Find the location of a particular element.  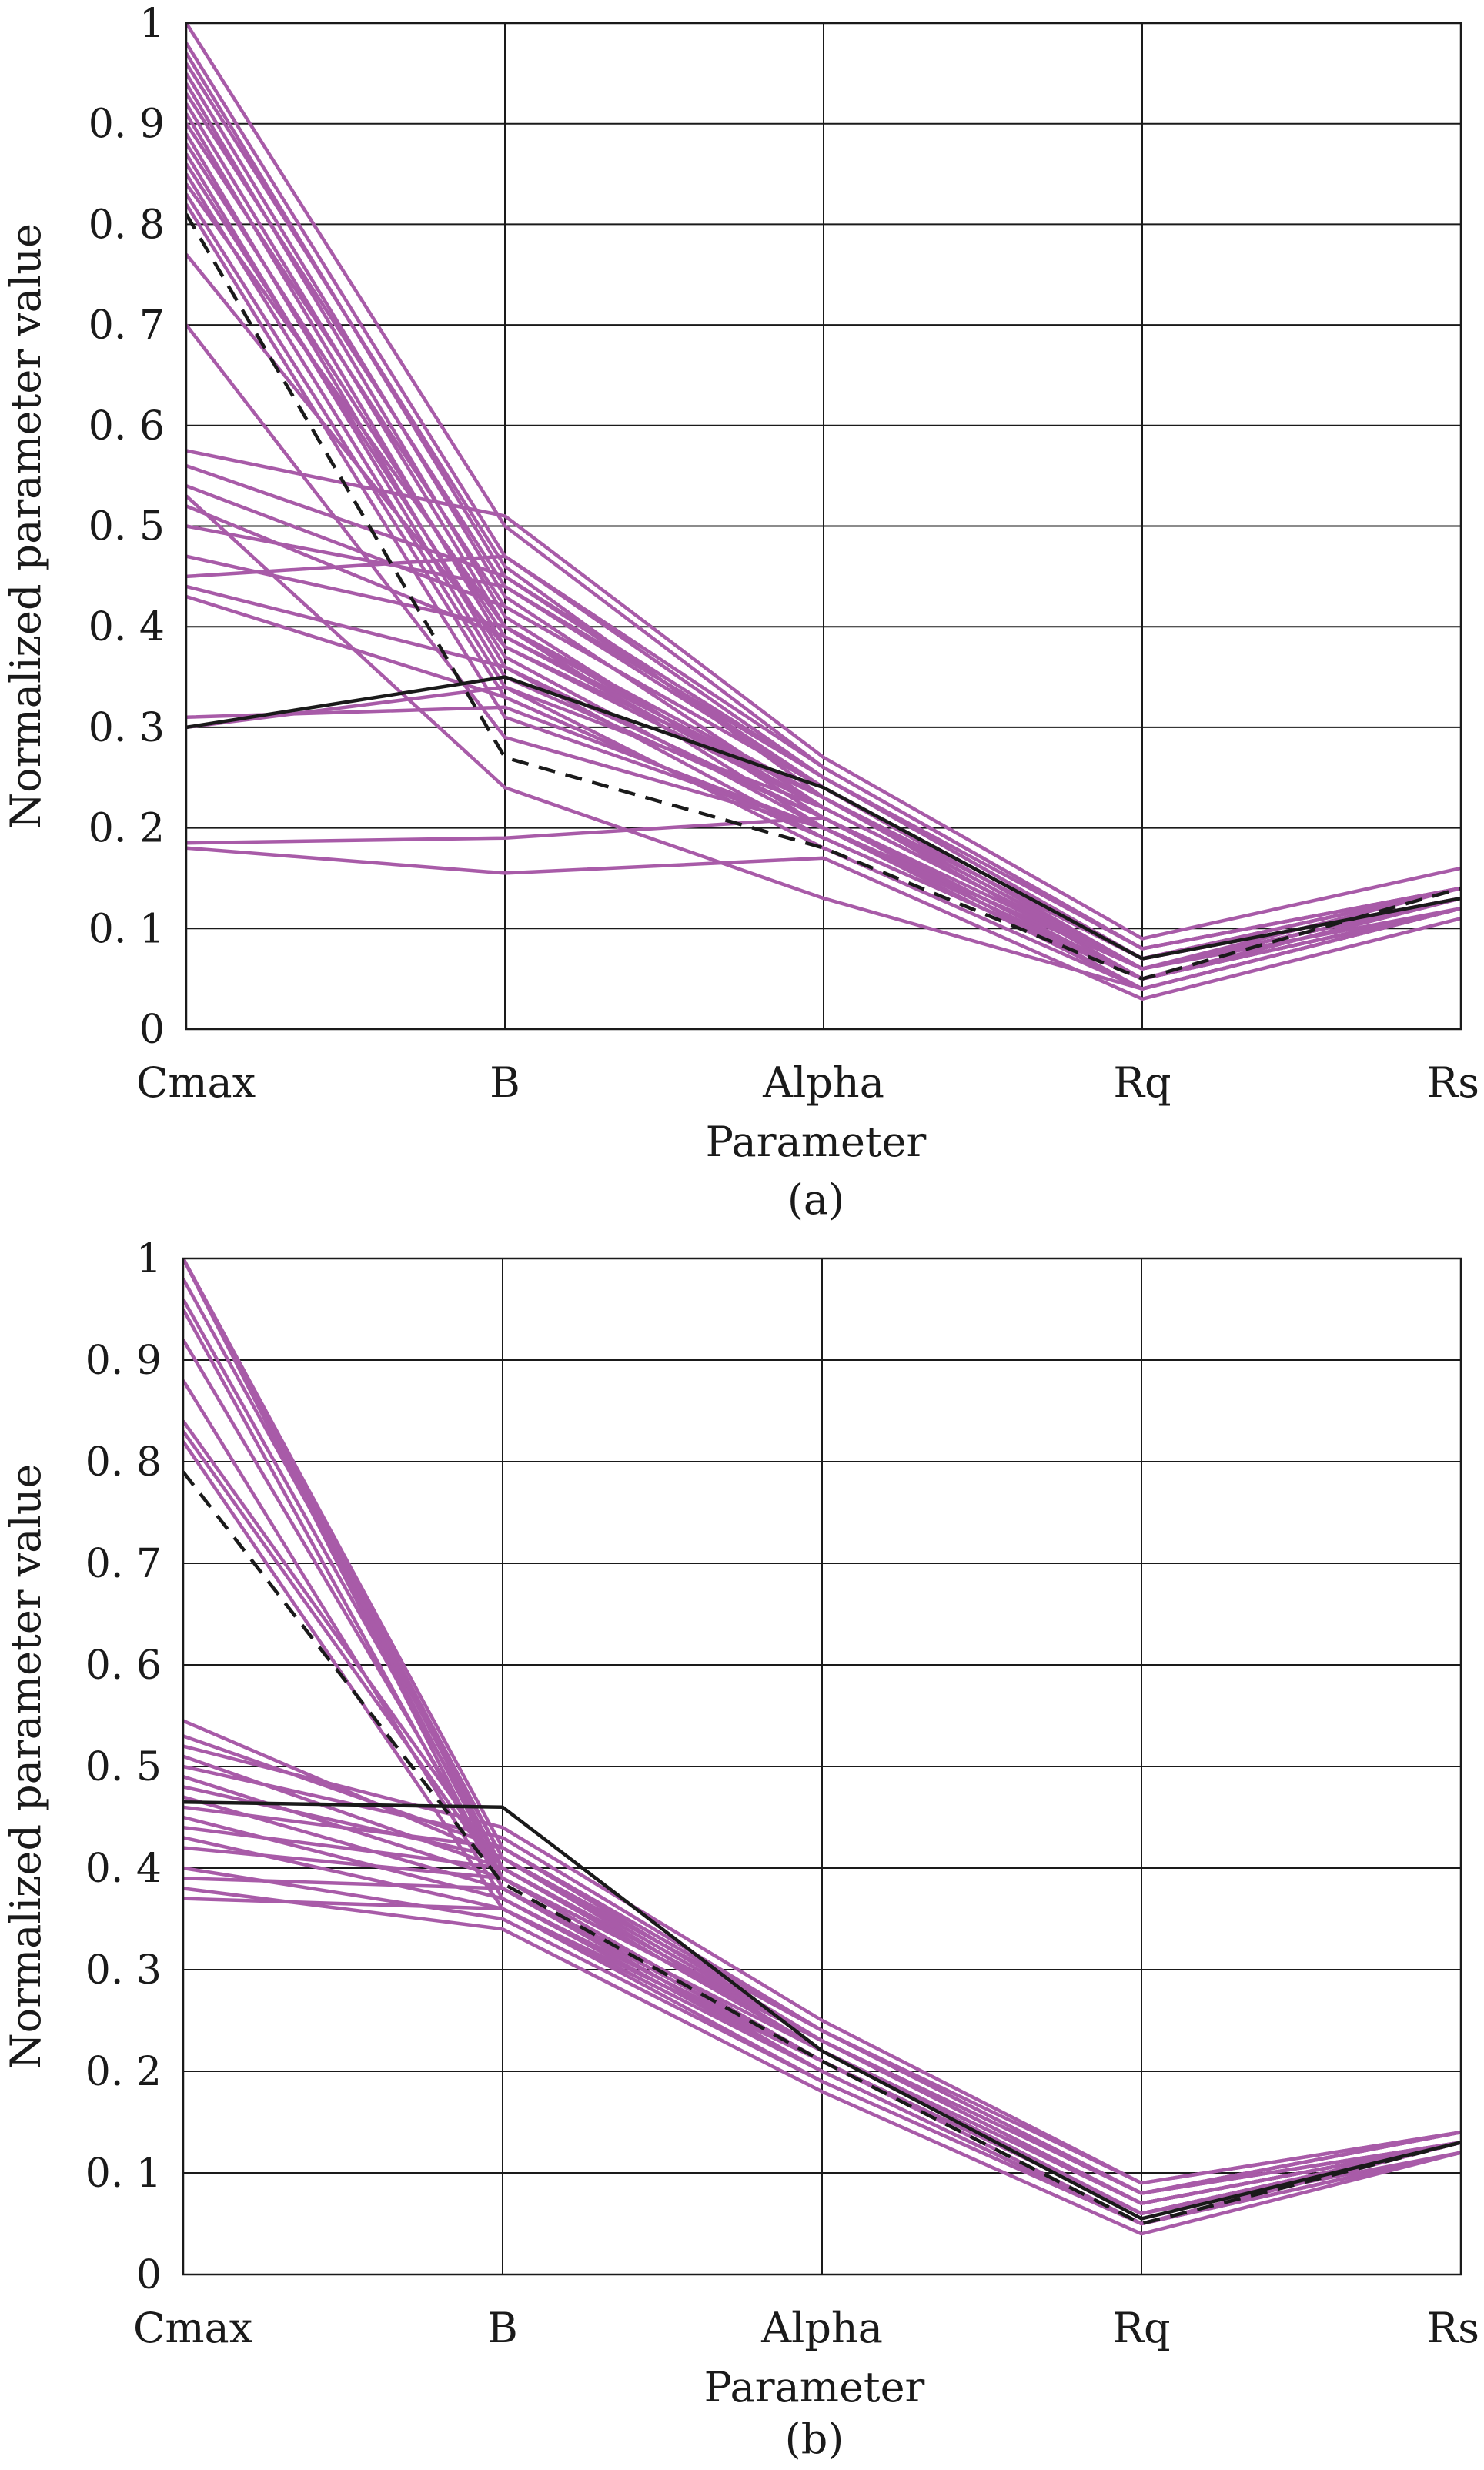

panel-caption: (b) is located at coordinates (814, 2439).